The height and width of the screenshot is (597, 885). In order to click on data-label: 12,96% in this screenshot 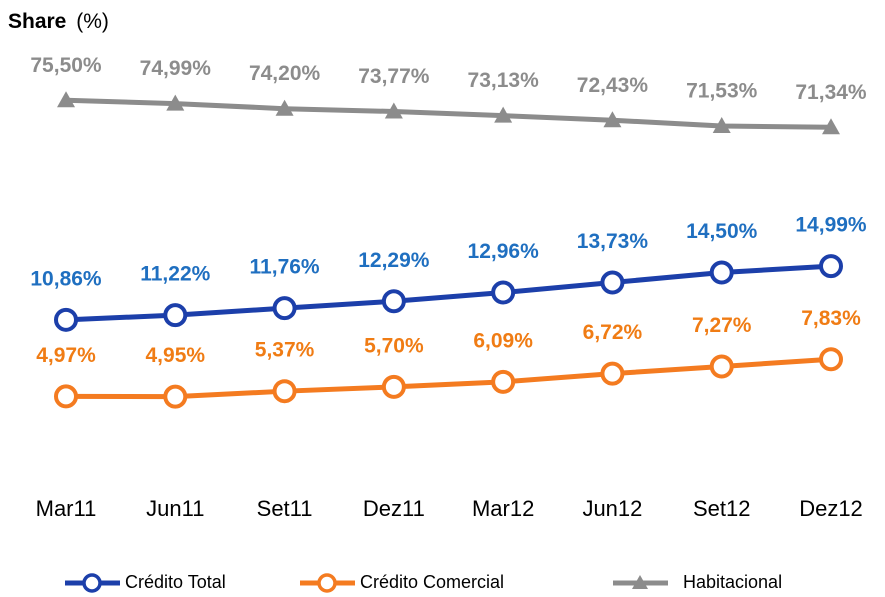, I will do `click(504, 251)`.